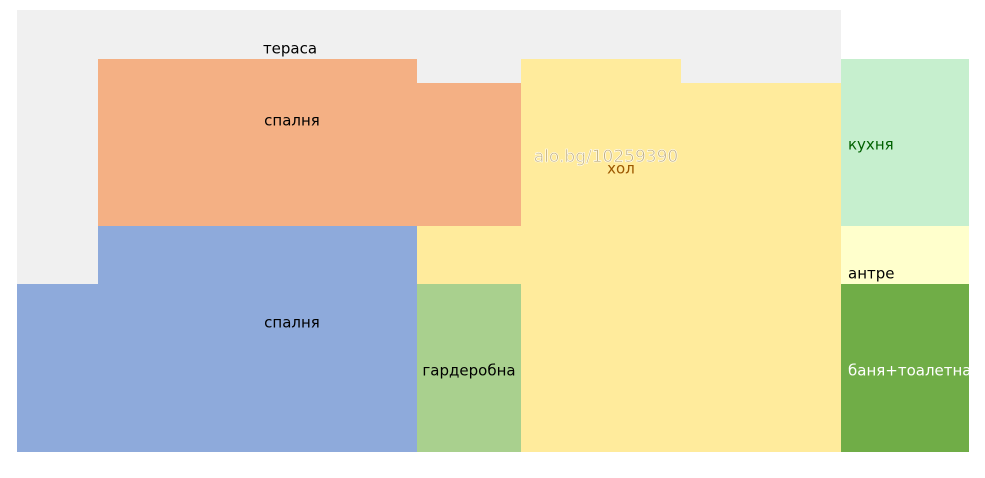  I want to click on room-label: тераса, so click(290, 49).